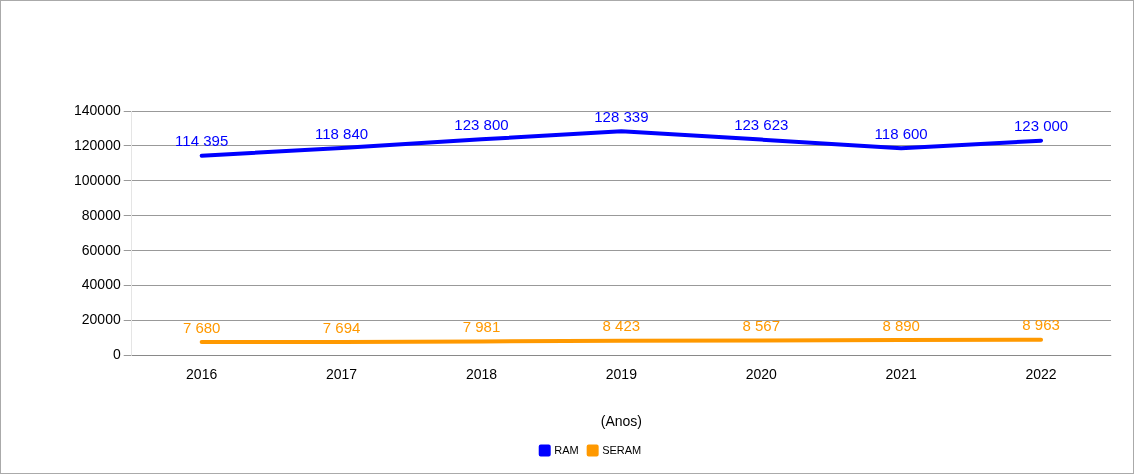 The image size is (1134, 474). What do you see at coordinates (202, 141) in the screenshot?
I see `data-label: 114 395` at bounding box center [202, 141].